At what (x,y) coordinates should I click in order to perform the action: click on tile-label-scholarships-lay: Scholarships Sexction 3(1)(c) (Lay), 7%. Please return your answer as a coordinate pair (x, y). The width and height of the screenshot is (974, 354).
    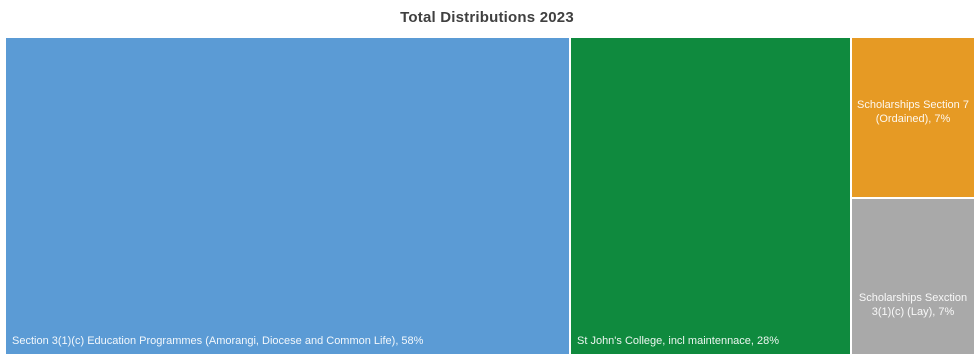
    Looking at the image, I should click on (913, 305).